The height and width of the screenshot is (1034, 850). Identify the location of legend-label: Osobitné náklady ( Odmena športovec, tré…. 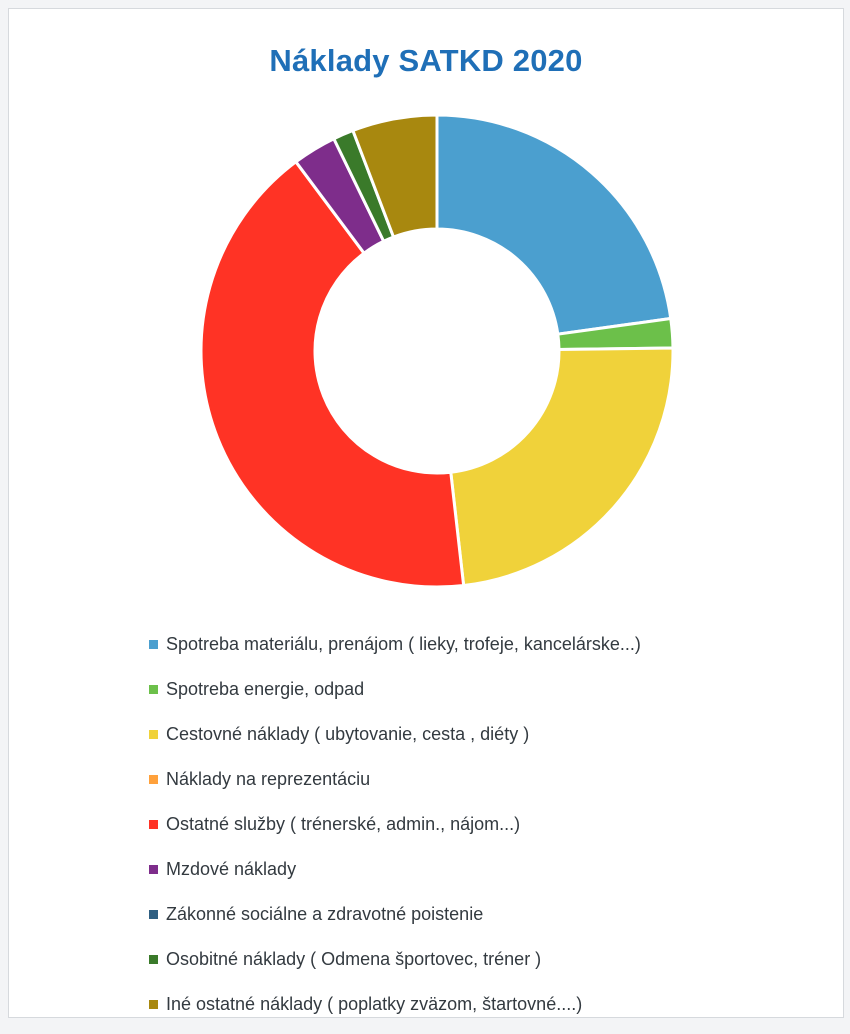
(354, 959).